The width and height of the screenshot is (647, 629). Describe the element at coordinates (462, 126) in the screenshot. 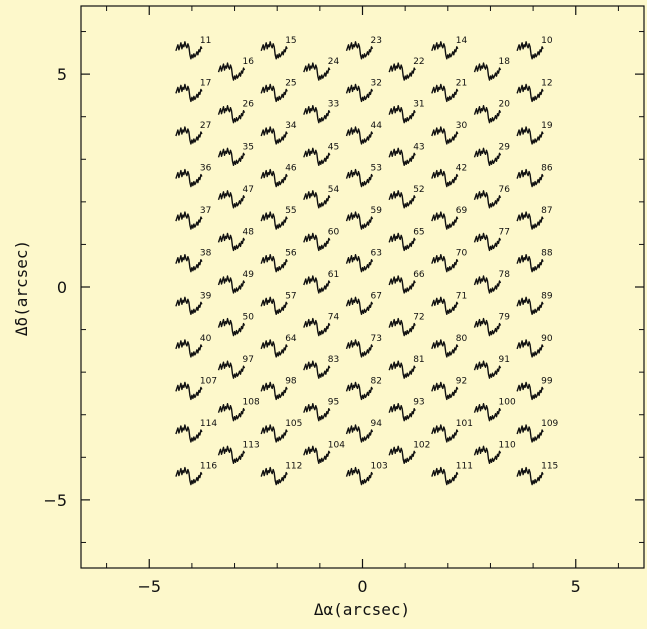

I see `fiber-id-label: 30` at that location.